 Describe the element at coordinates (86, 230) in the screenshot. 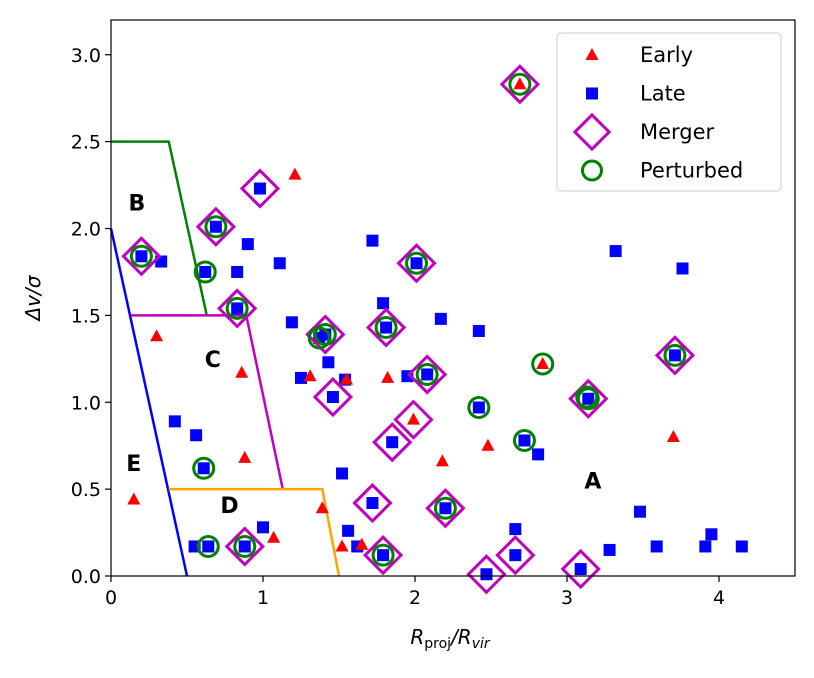

I see `y-tick-label: 2.0` at that location.